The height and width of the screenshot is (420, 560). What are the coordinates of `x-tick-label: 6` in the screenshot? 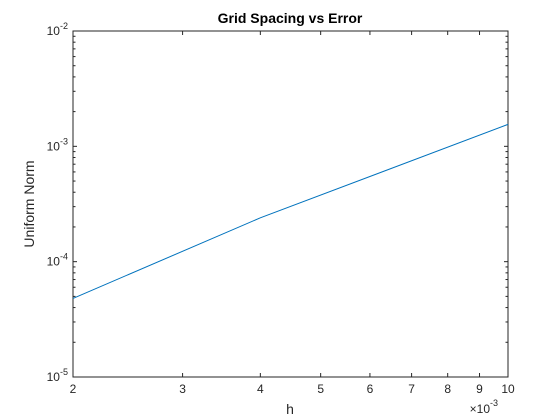 It's located at (370, 389).